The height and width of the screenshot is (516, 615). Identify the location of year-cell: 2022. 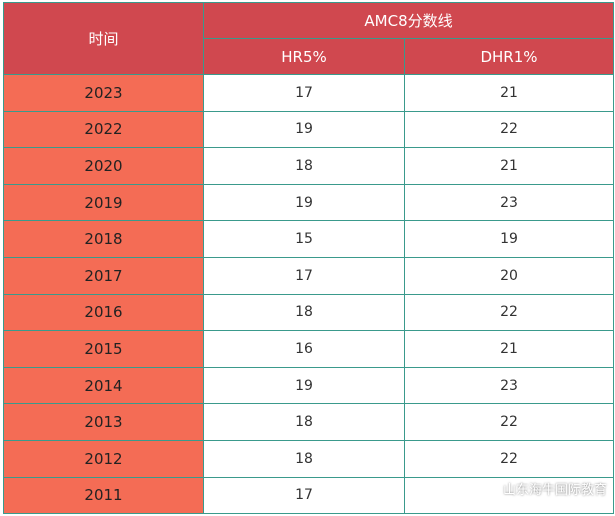
(103, 129).